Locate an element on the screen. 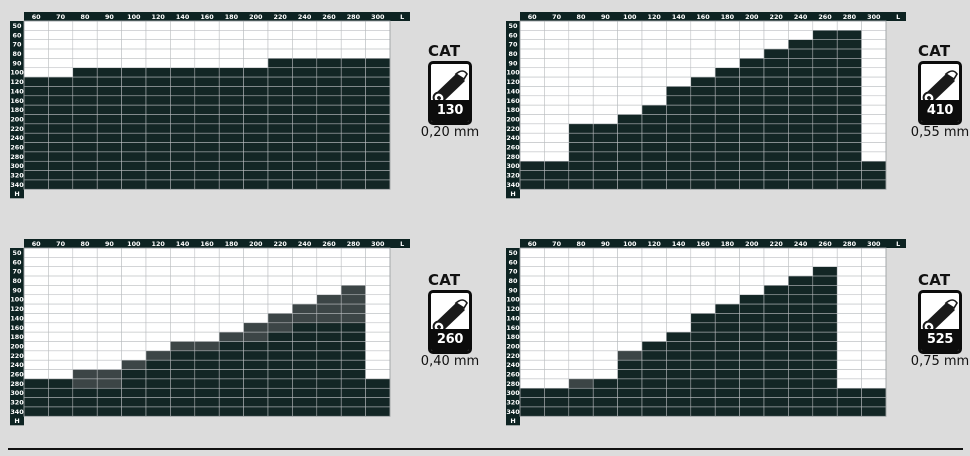  x-axis-header is located at coordinates (217, 16).